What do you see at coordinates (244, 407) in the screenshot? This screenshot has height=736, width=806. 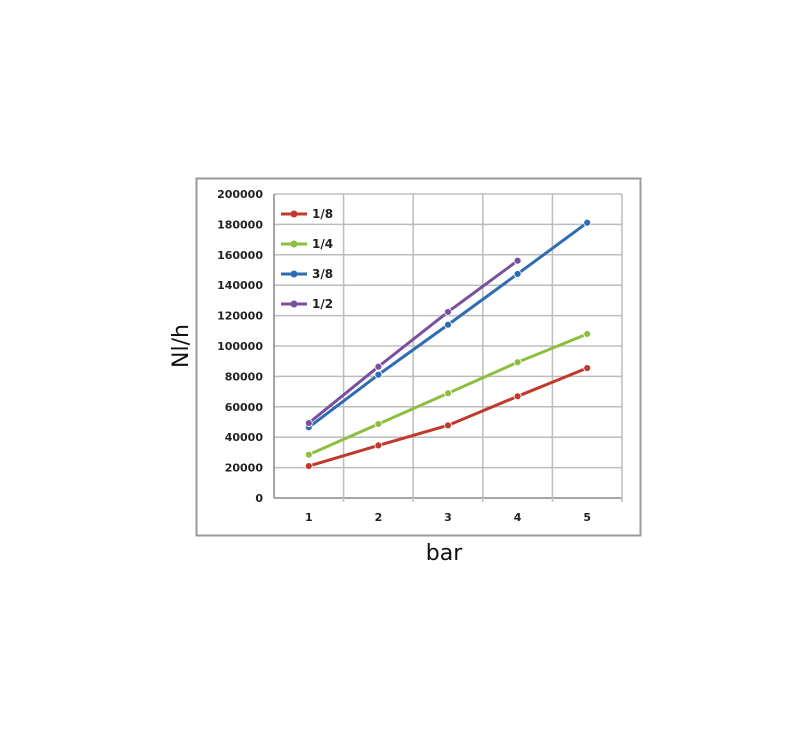 I see `y-tick-label: 60000` at bounding box center [244, 407].